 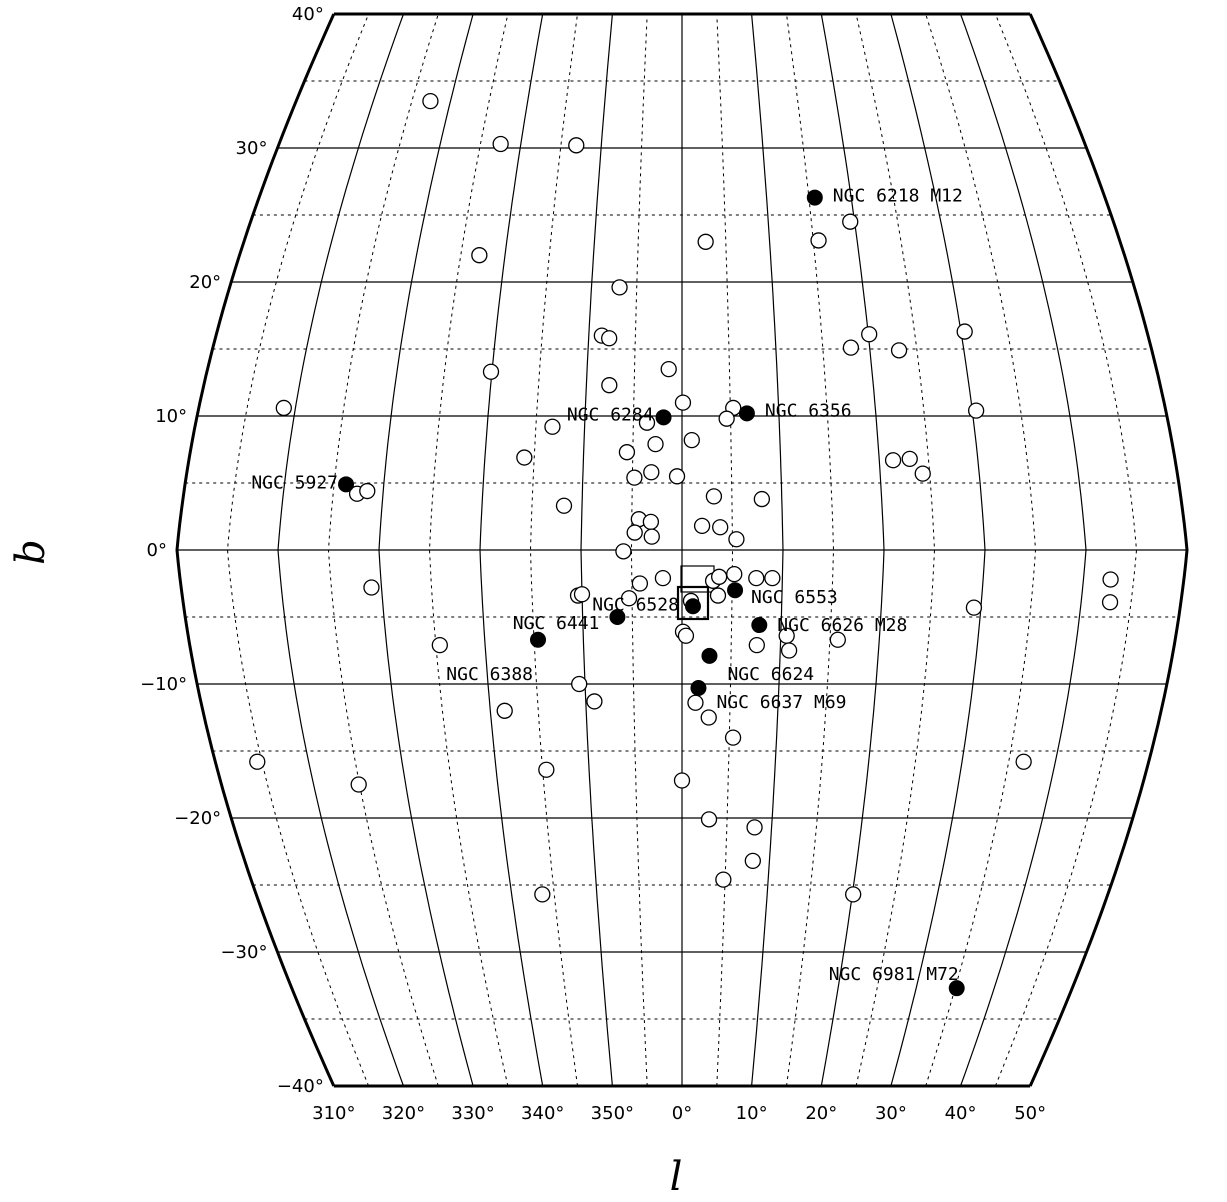 I want to click on cluster-label: NGC 6624, so click(x=770, y=674).